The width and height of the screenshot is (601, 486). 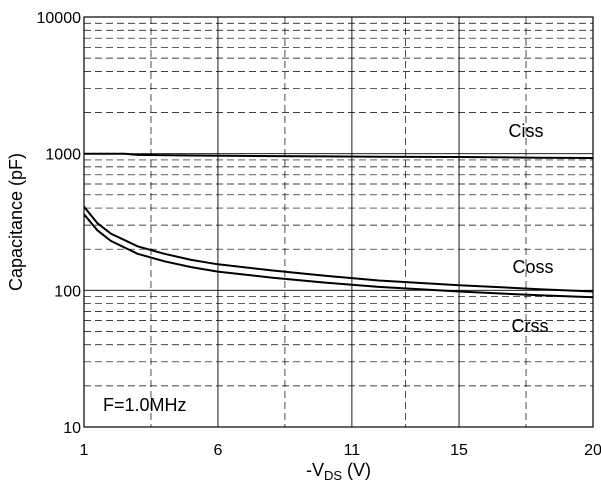 I want to click on y-axis-title: Capacitance (pF), so click(x=16, y=222).